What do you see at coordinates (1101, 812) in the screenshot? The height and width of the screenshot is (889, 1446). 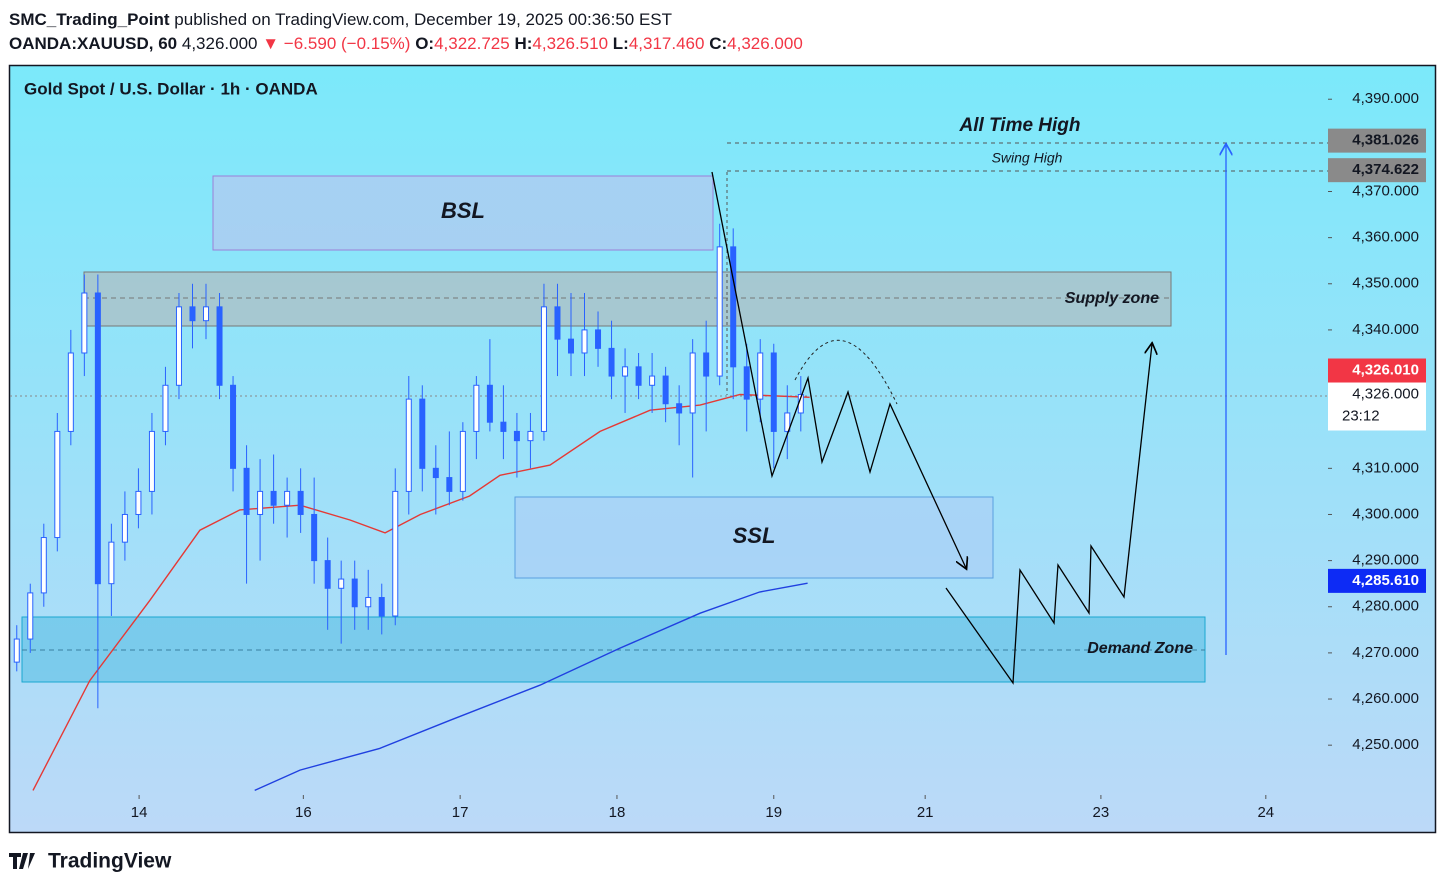 I see `x-tick-label: 23` at bounding box center [1101, 812].